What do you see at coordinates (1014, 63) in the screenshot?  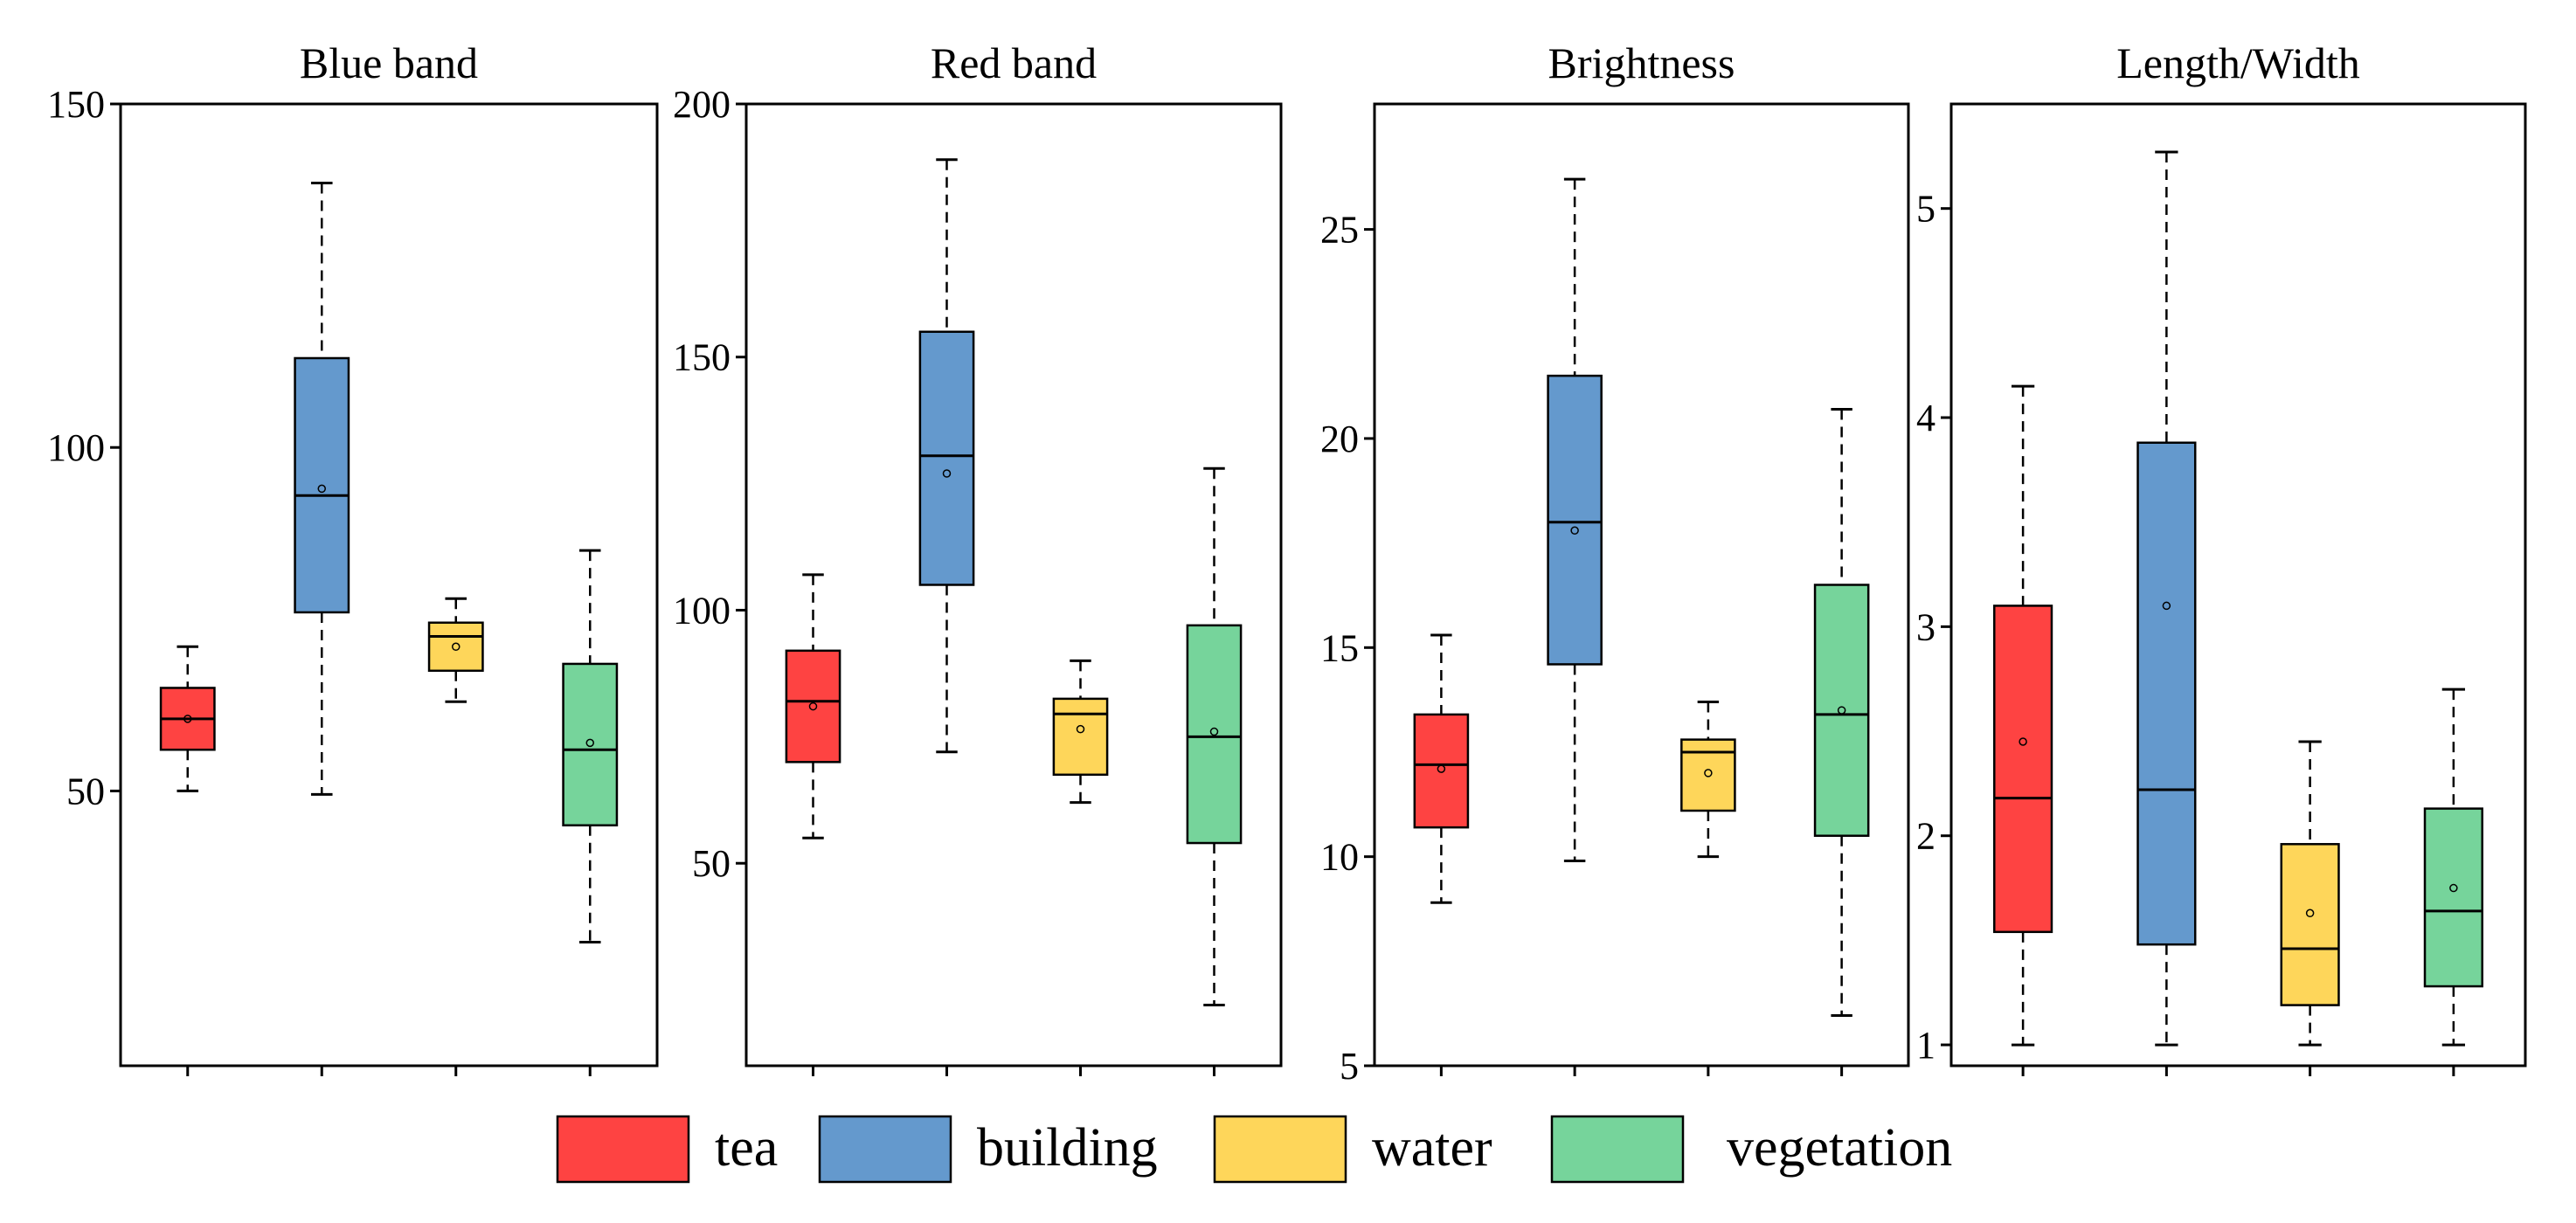 I see `panel-title: Red band` at bounding box center [1014, 63].